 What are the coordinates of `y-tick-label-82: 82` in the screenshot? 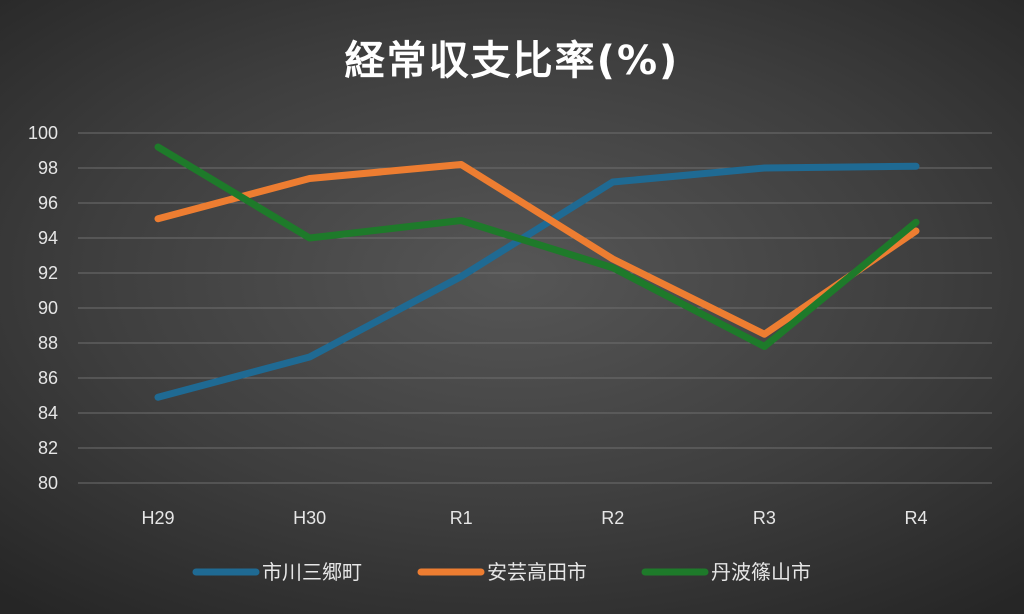 It's located at (48, 448).